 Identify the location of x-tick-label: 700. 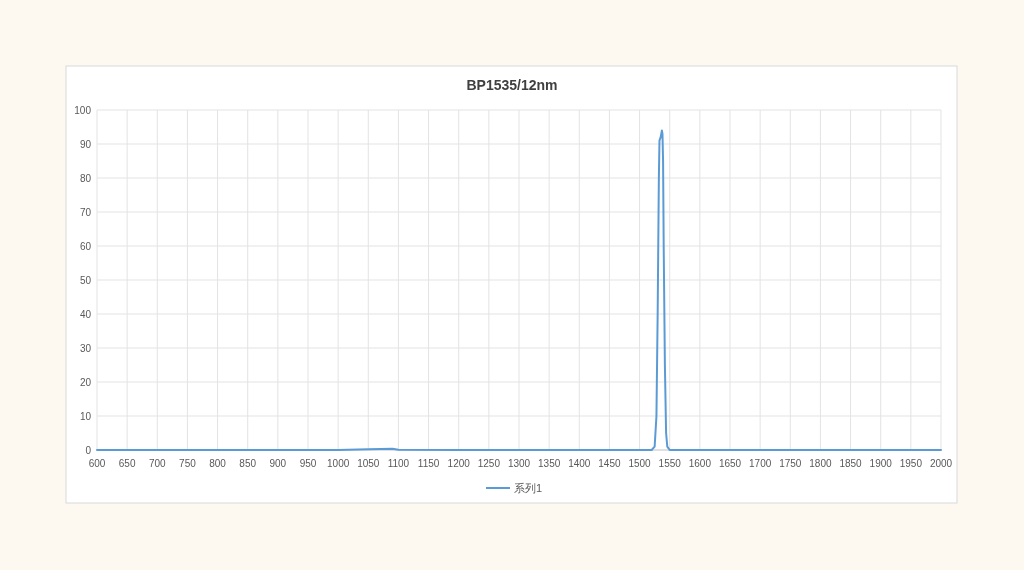
(157, 463).